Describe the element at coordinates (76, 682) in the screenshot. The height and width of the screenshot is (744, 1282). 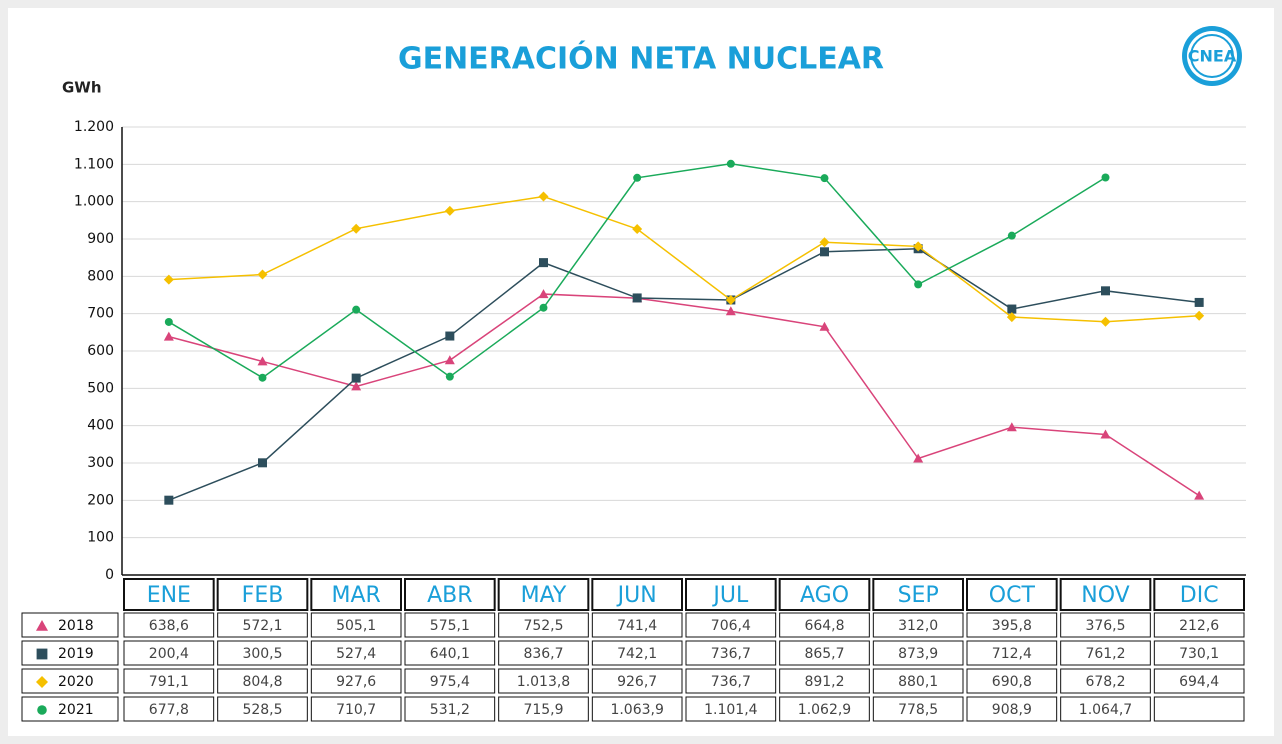
I see `legend-label: 2020` at that location.